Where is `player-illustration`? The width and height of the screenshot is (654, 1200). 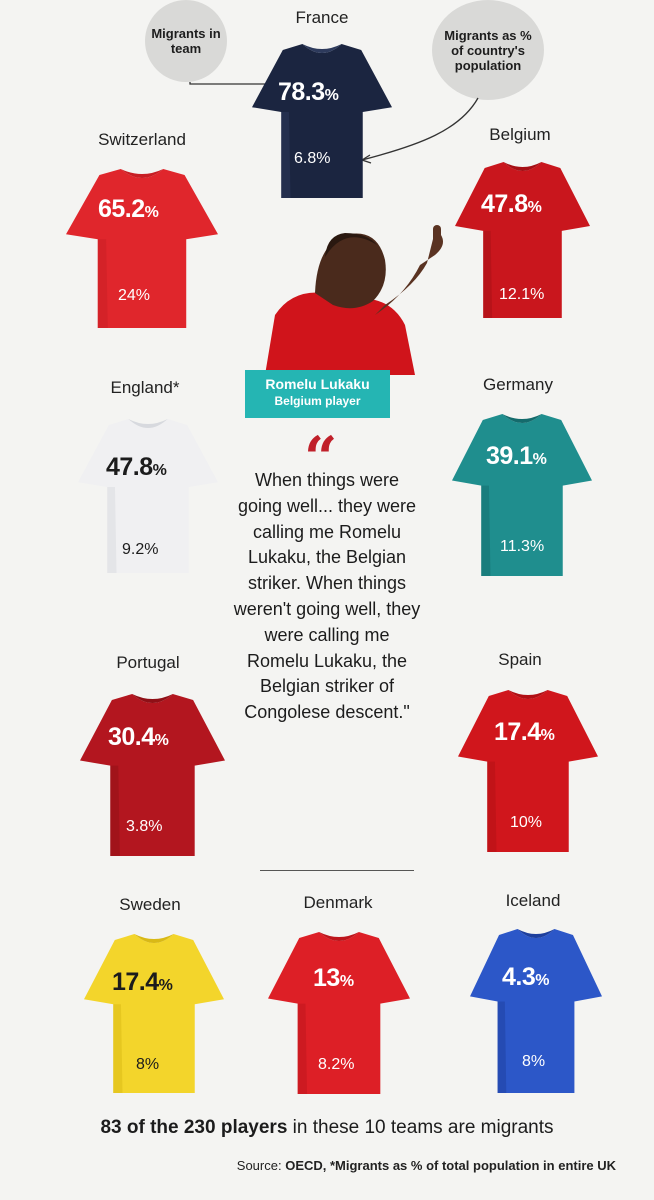
player-illustration is located at coordinates (354, 300).